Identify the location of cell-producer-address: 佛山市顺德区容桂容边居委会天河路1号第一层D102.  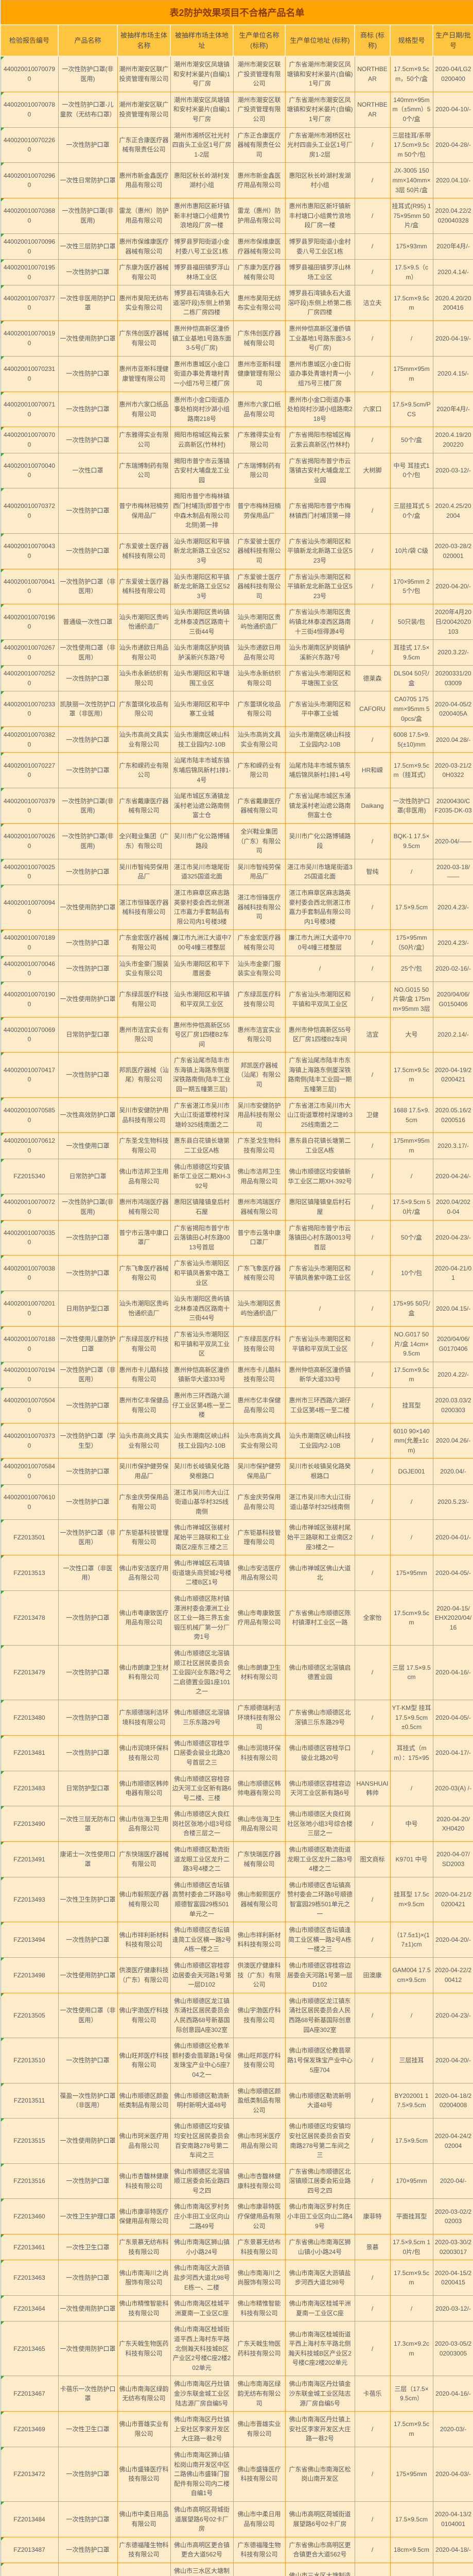
(320, 1975).